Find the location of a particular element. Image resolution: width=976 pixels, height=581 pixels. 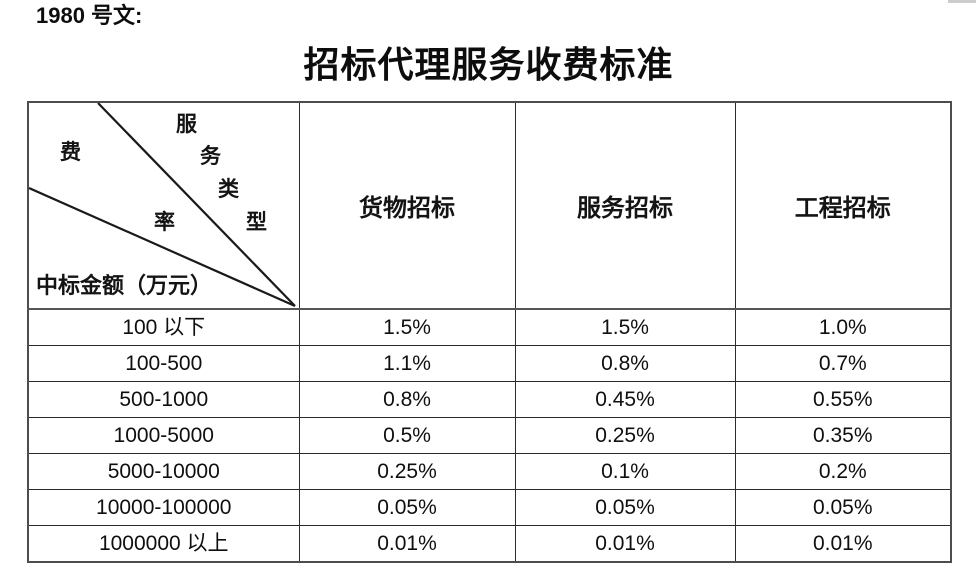

table-row: 1000000 以上 0.01% 0.01% 0.01% is located at coordinates (489, 544).